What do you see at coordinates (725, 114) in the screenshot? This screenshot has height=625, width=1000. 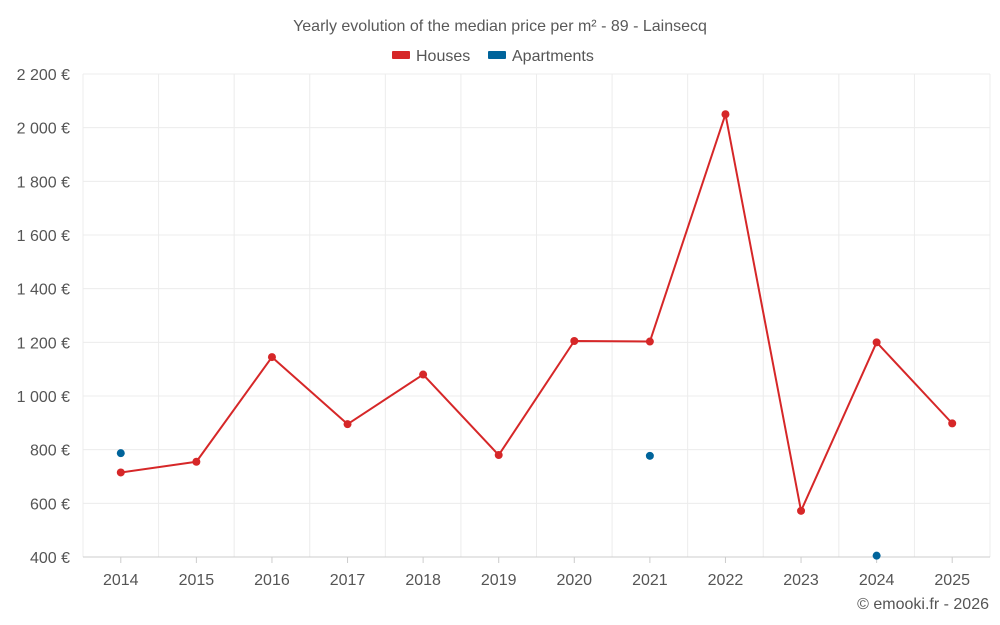 I see `data-point-houses: Houses 2022: 2050` at bounding box center [725, 114].